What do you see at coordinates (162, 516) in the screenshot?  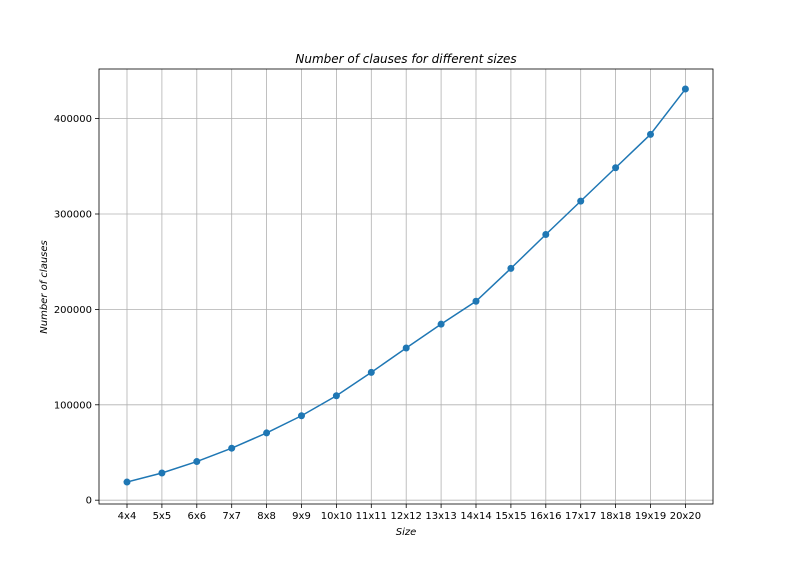 I see `x-tick-label: 5x5` at bounding box center [162, 516].